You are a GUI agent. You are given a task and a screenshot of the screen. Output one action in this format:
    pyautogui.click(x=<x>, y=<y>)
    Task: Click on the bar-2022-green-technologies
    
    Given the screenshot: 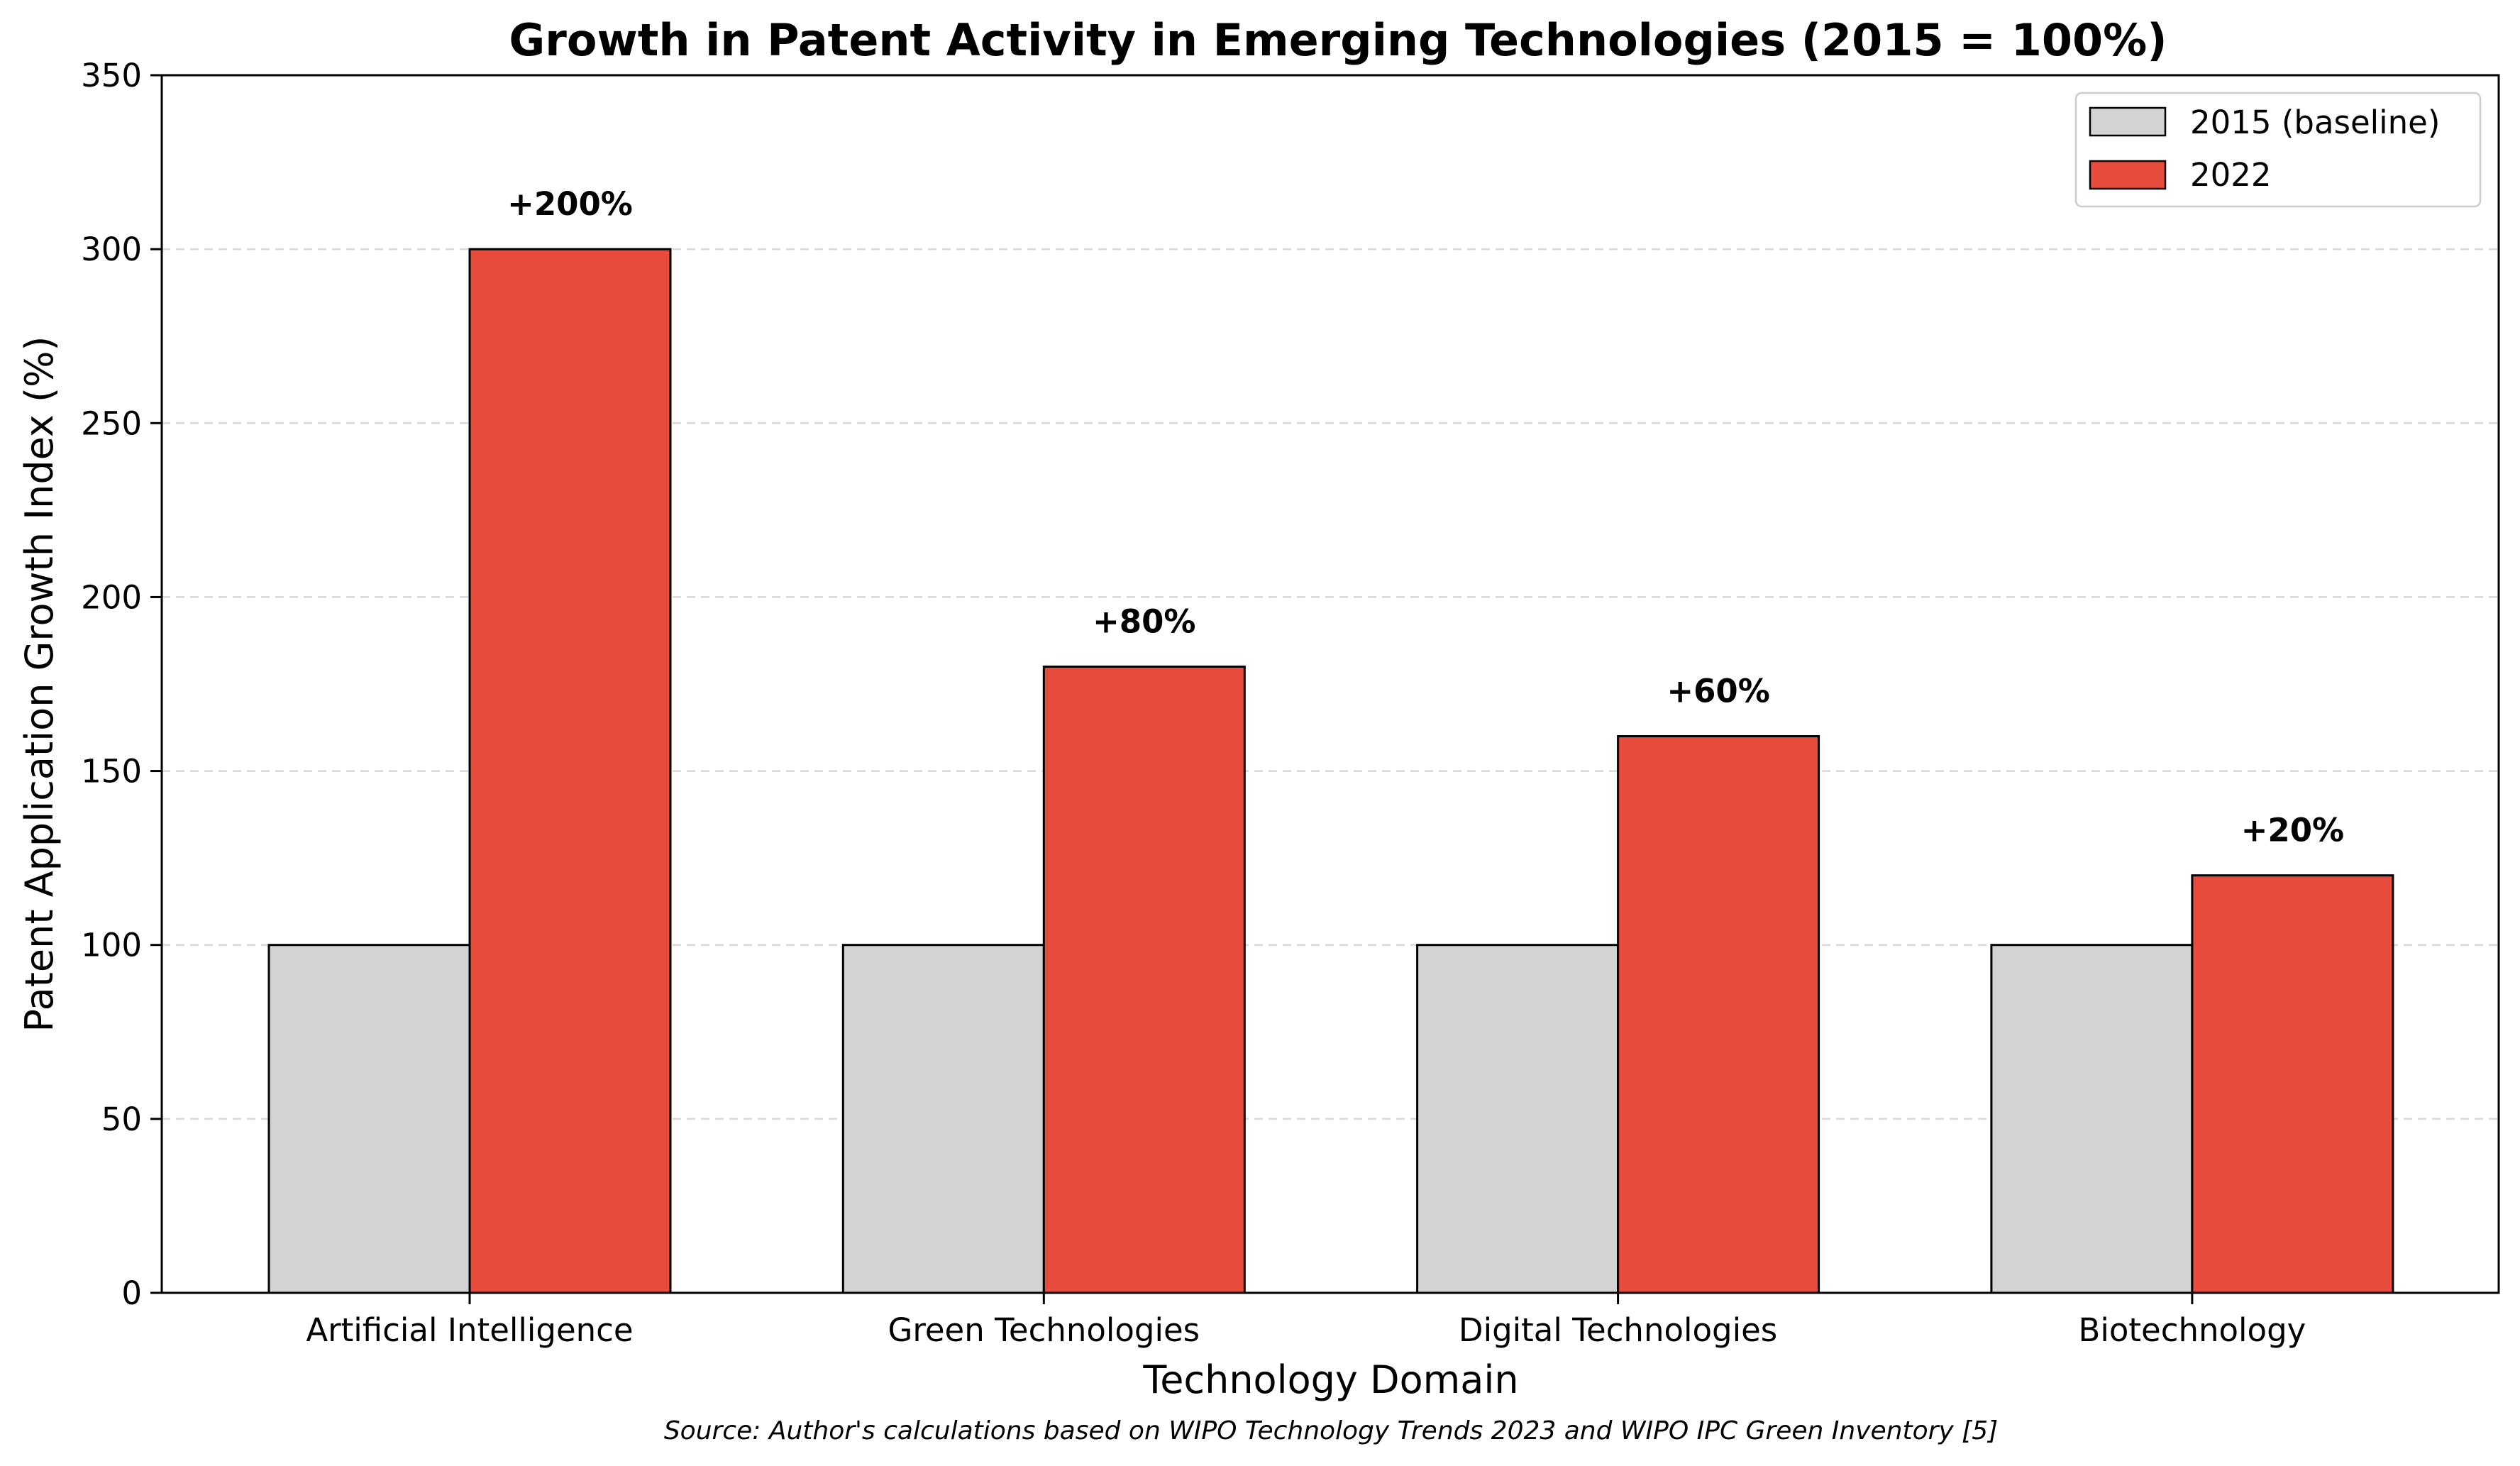 What is the action you would take?
    pyautogui.click(x=1144, y=979)
    